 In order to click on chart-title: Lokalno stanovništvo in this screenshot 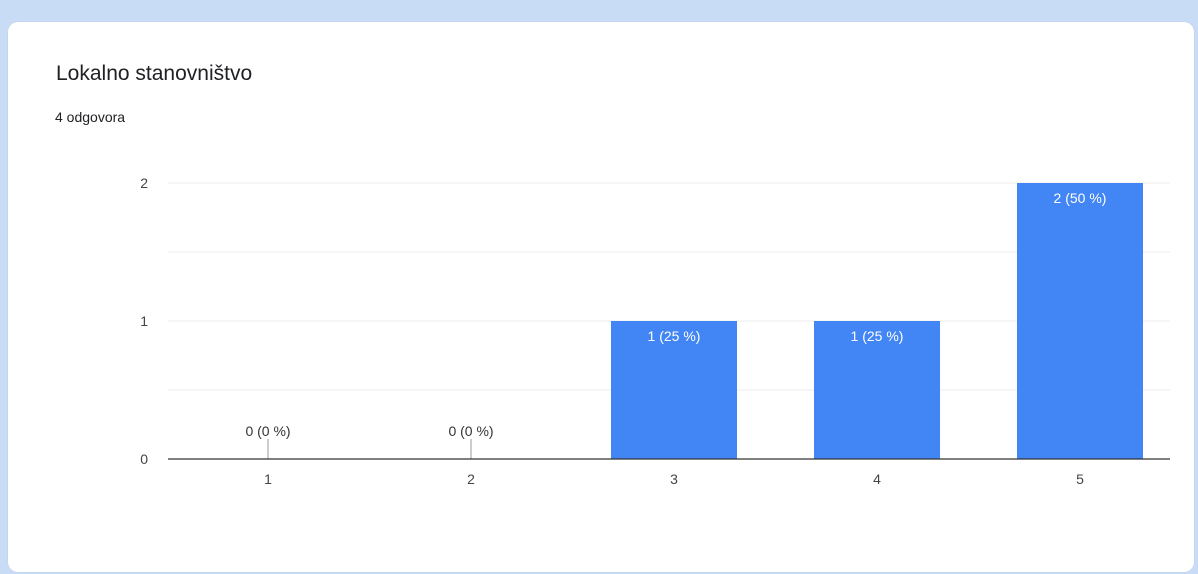, I will do `click(154, 73)`.